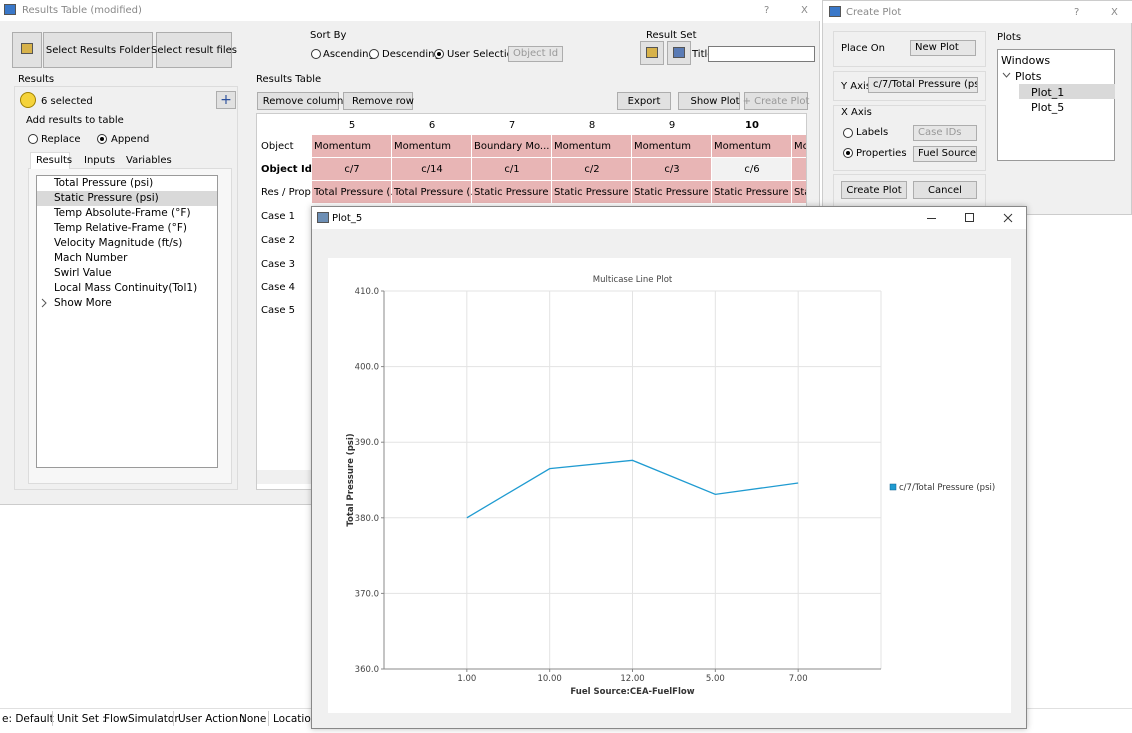  What do you see at coordinates (90, 258) in the screenshot?
I see `result-item: Mach Number` at bounding box center [90, 258].